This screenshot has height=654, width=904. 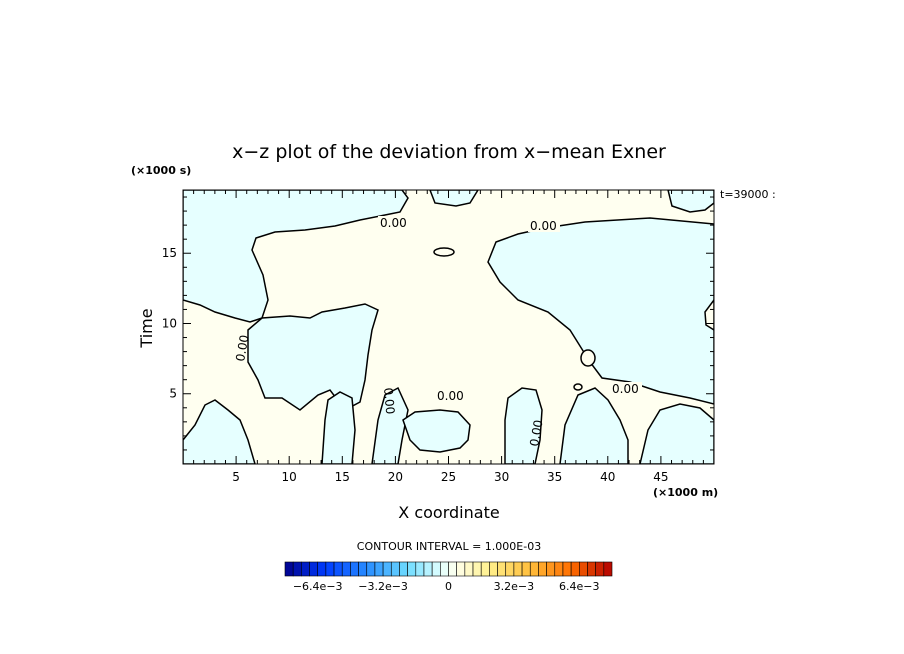 What do you see at coordinates (318, 586) in the screenshot?
I see `colorbar-tick-label: −6.4e−3` at bounding box center [318, 586].